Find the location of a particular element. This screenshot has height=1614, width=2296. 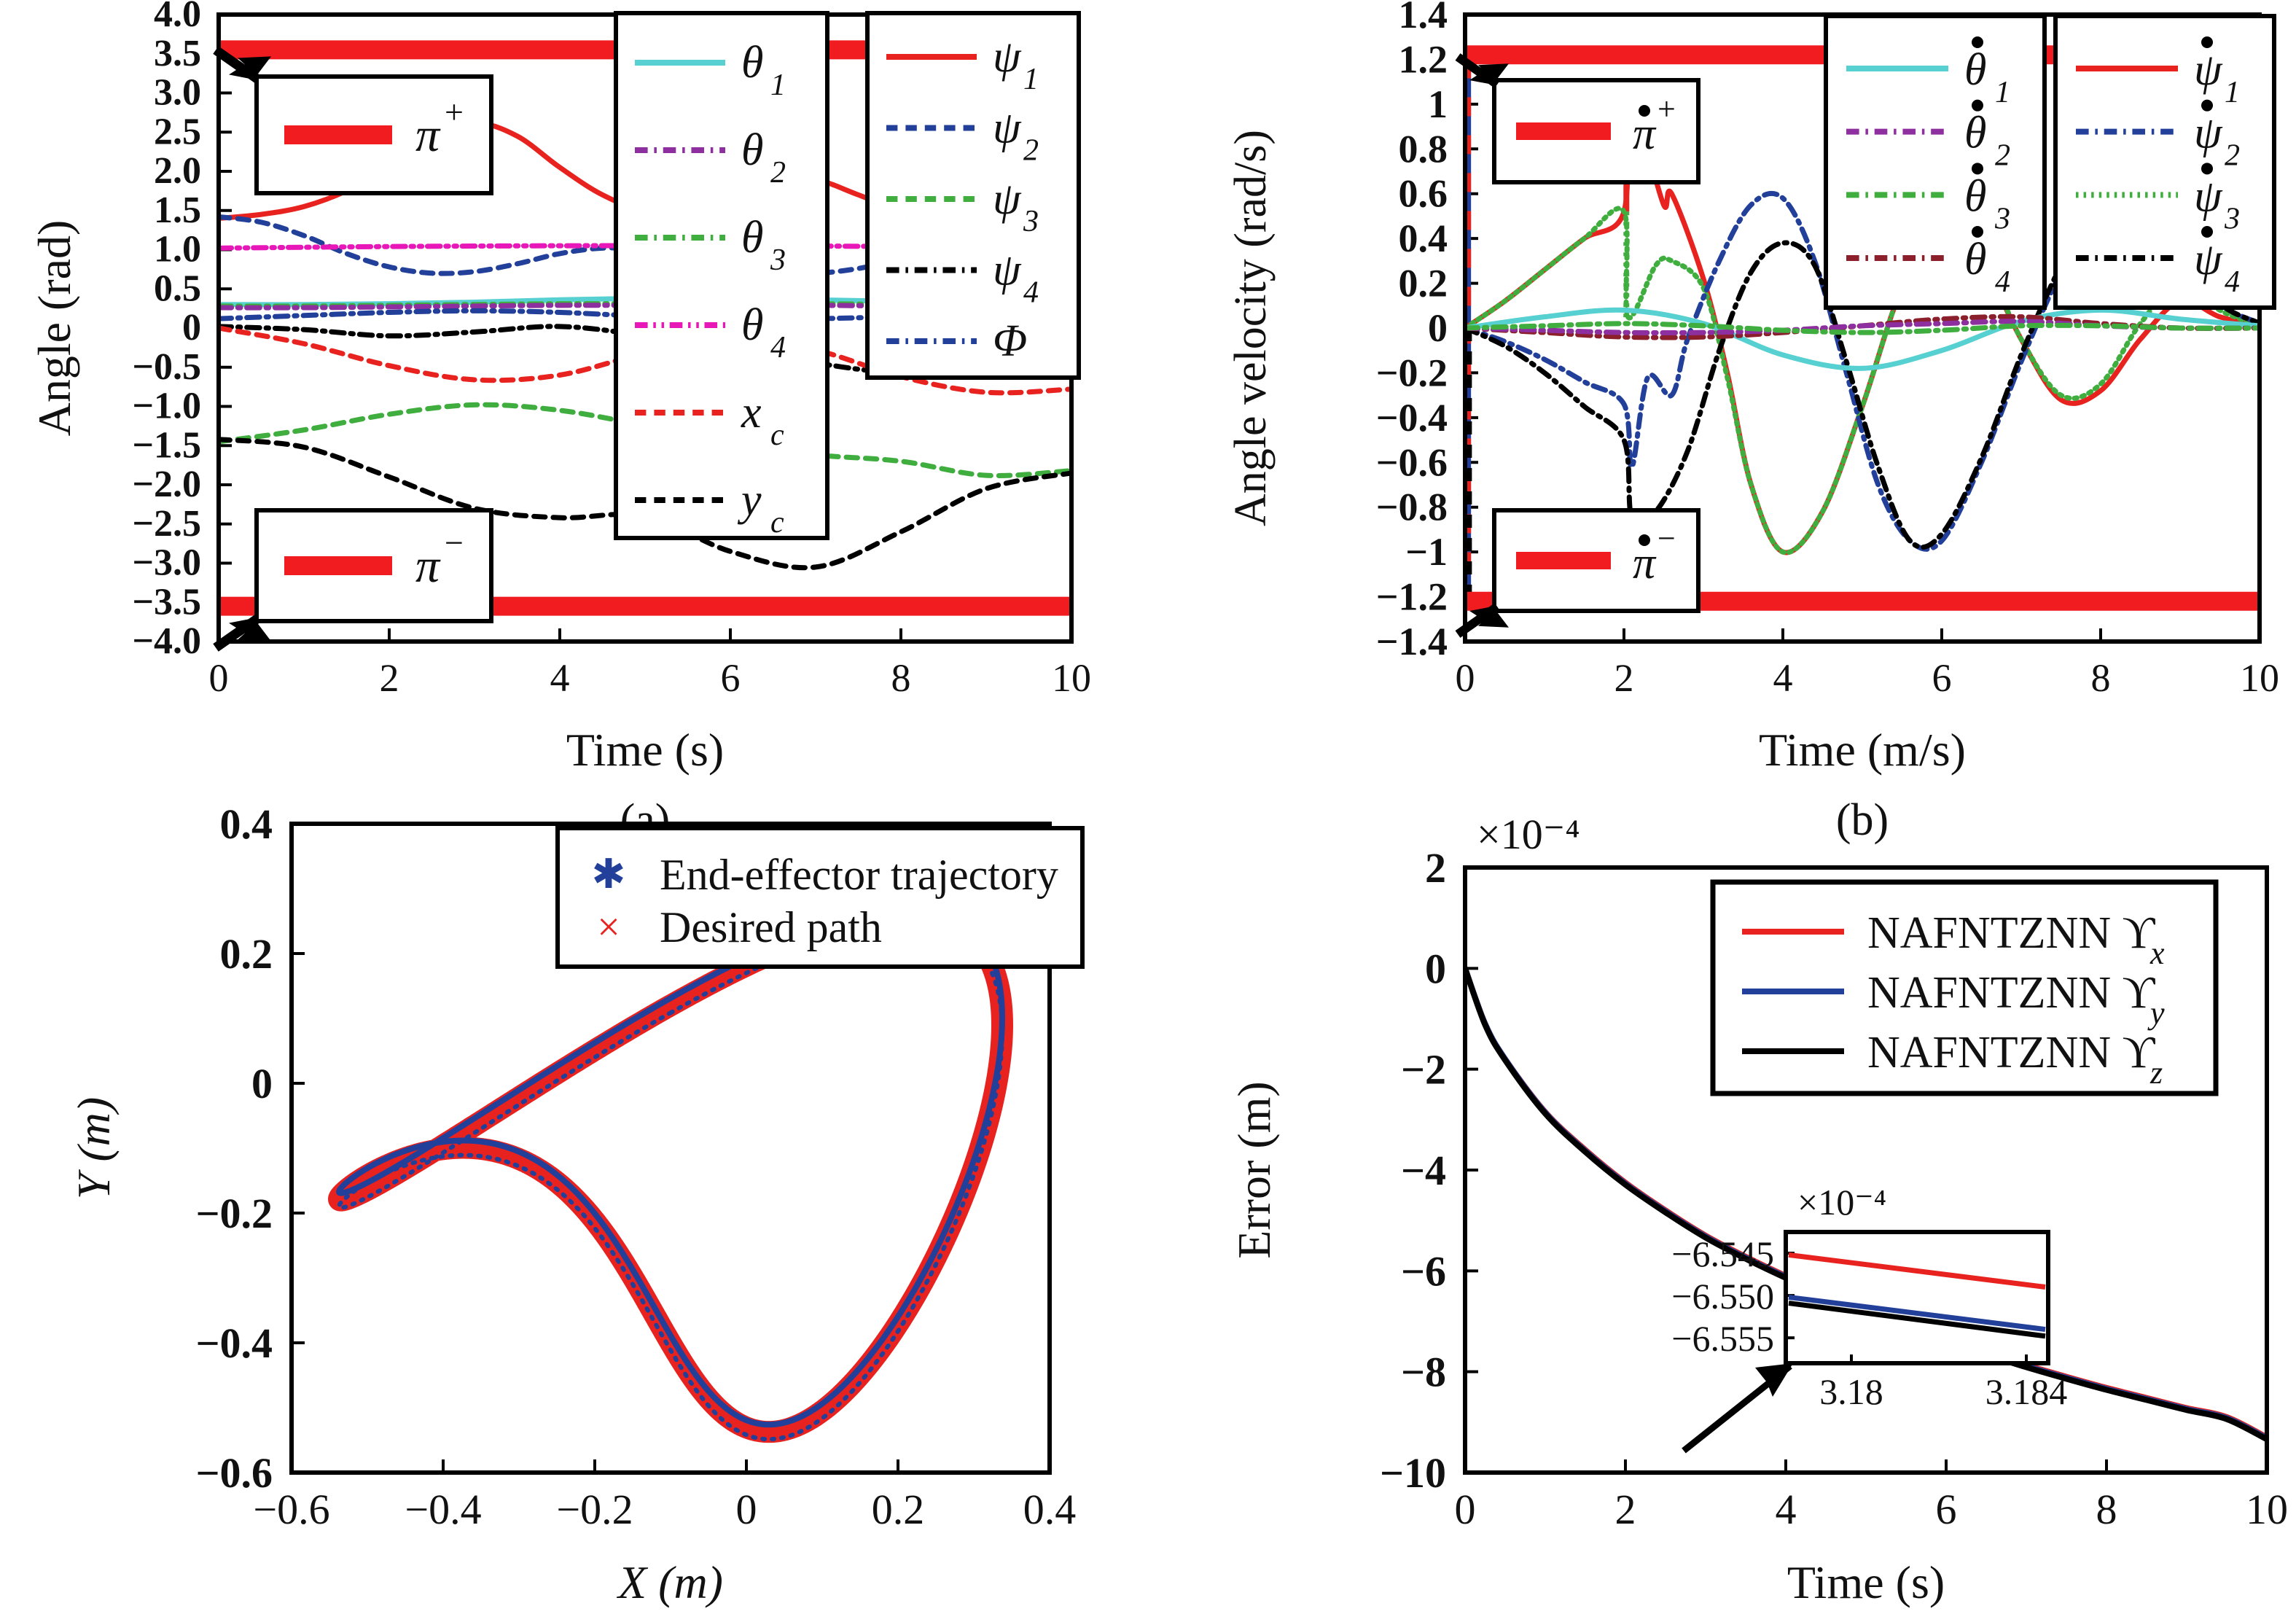

y-tick-label: −3.5 is located at coordinates (166, 602).